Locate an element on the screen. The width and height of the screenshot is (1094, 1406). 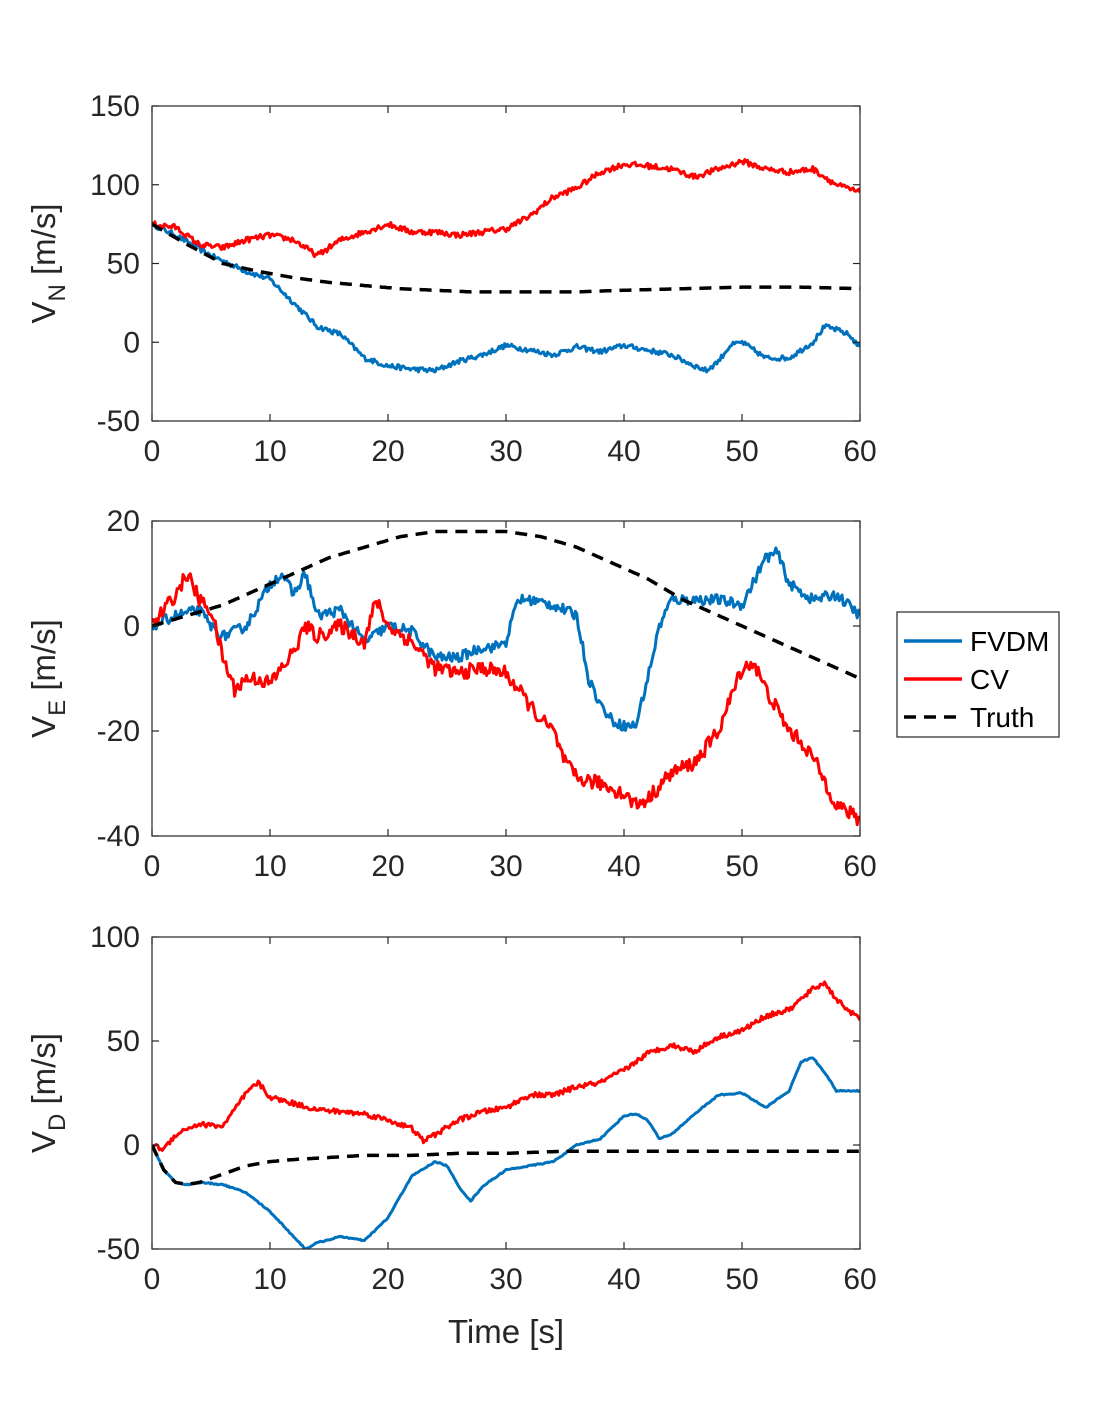
y-tick-label: -20 is located at coordinates (118, 731).